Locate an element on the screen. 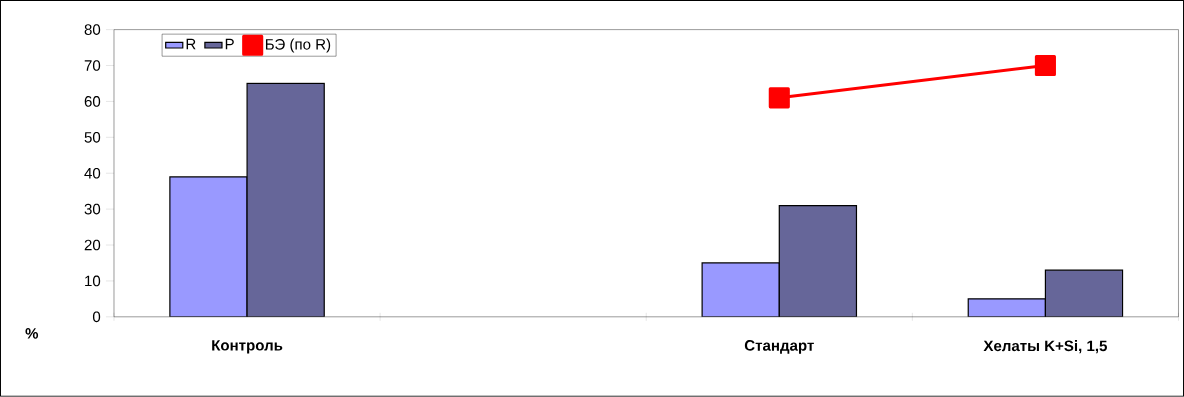 This screenshot has width=1184, height=397. legend-label: БЭ (по R) is located at coordinates (298, 45).